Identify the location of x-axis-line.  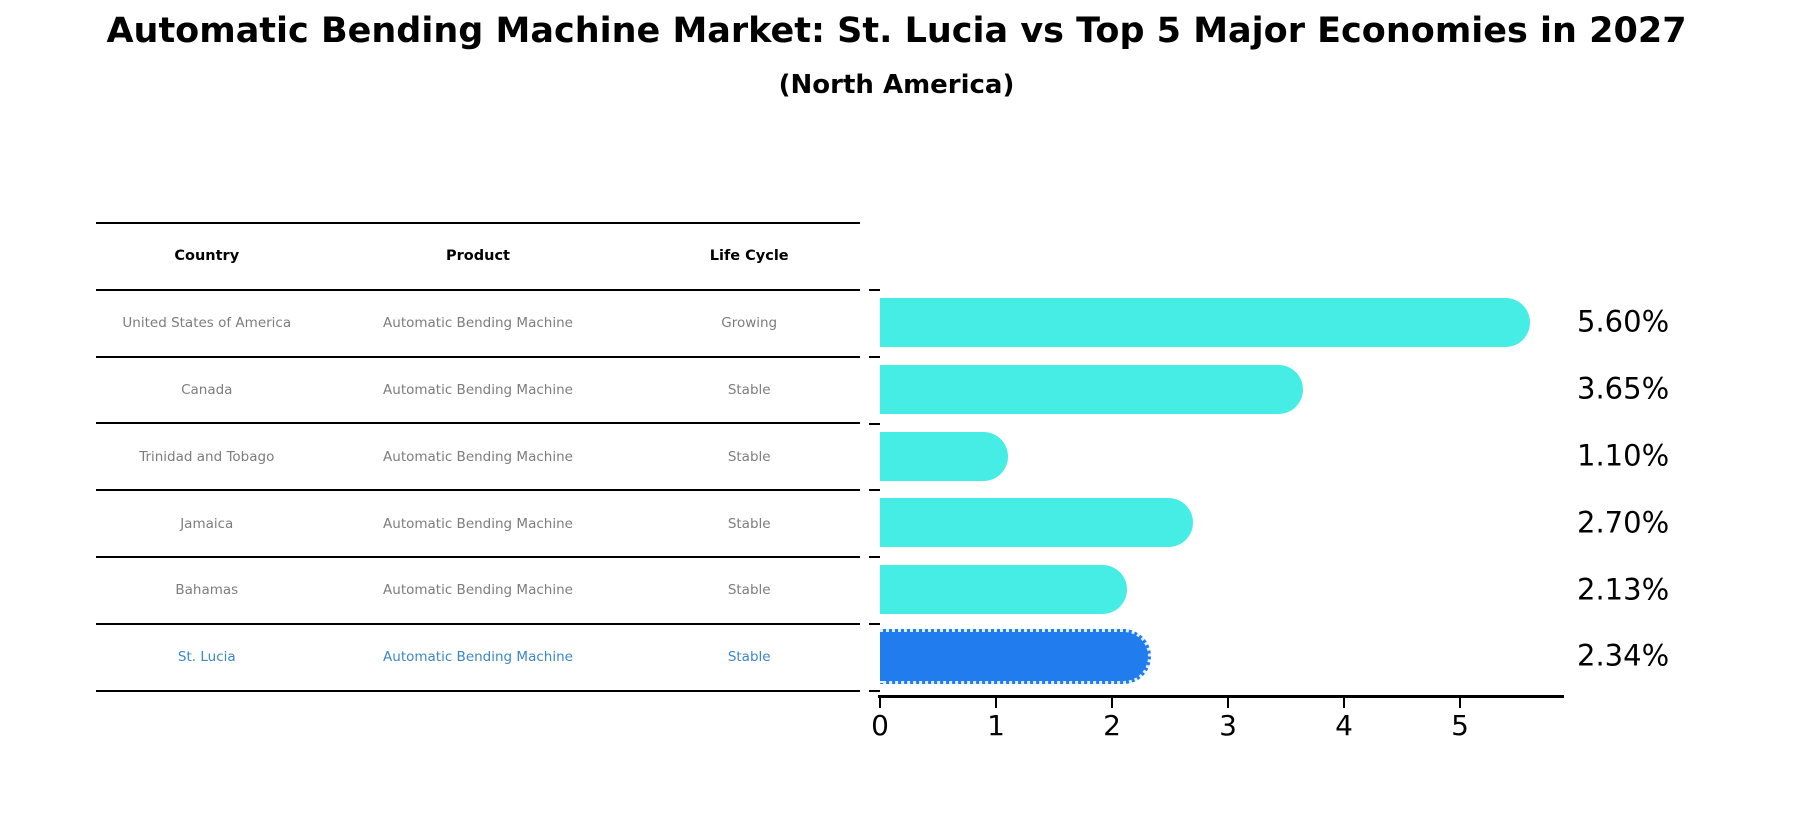
(1221, 696).